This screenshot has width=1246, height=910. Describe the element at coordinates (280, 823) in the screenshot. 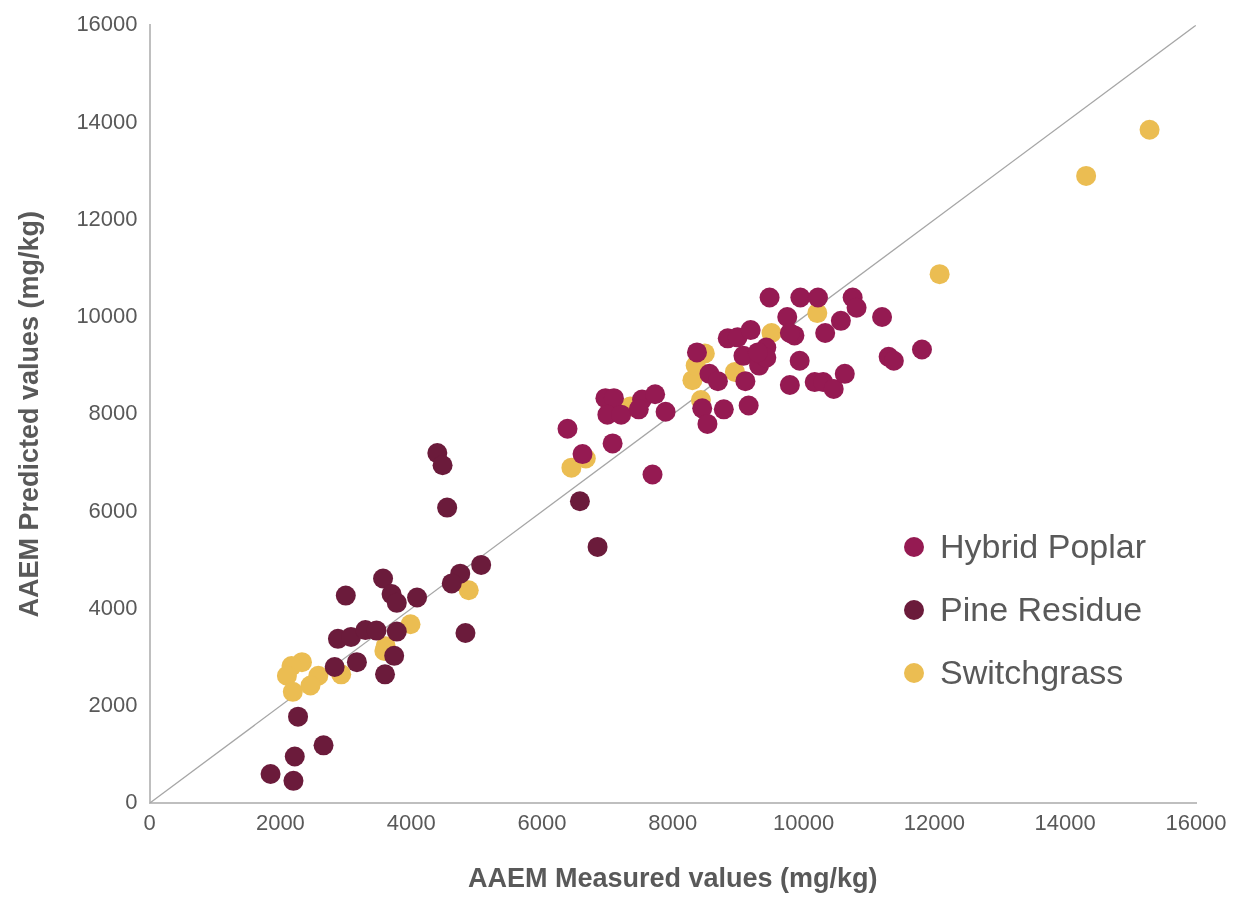

I see `x-tick-label: 2000` at that location.